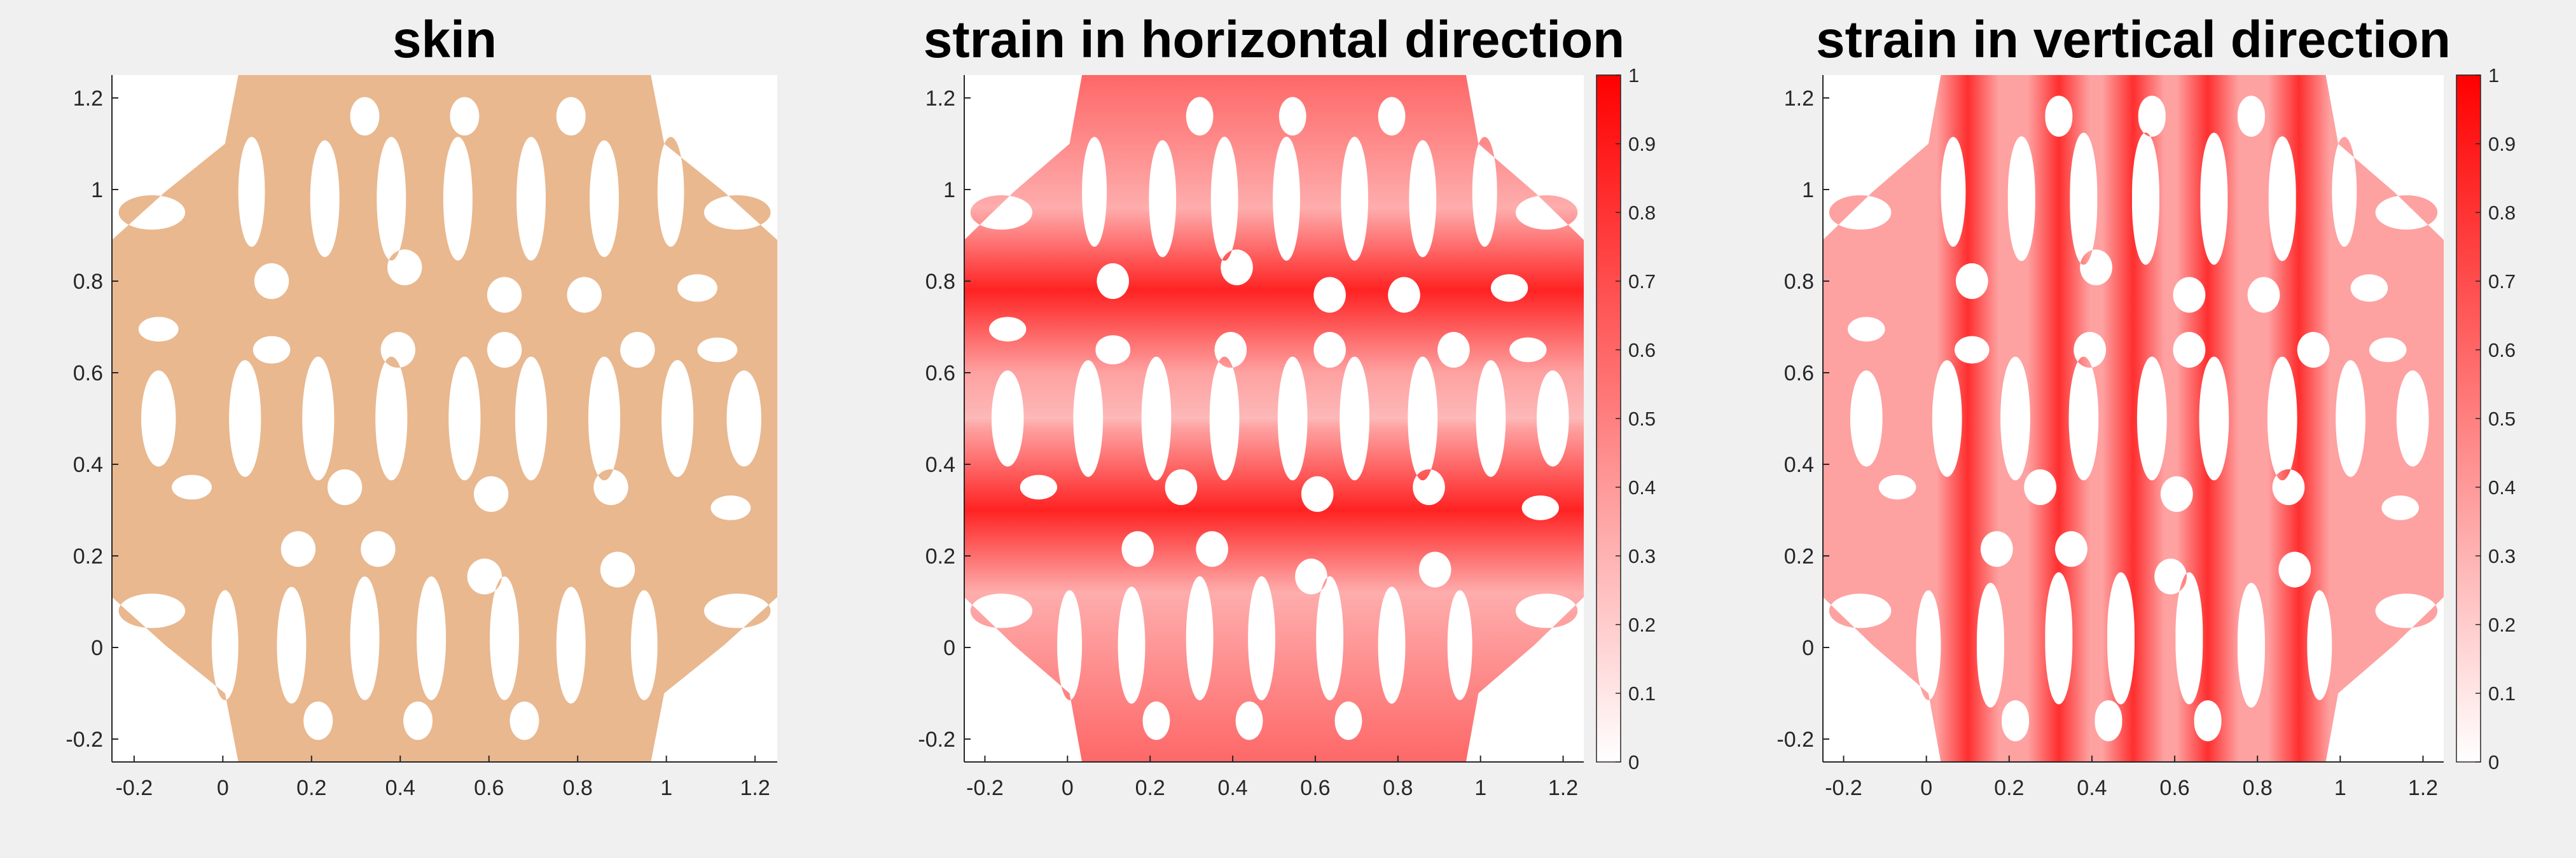 The image size is (2576, 858). I want to click on panel-title: strain in vertical direction, so click(2133, 40).